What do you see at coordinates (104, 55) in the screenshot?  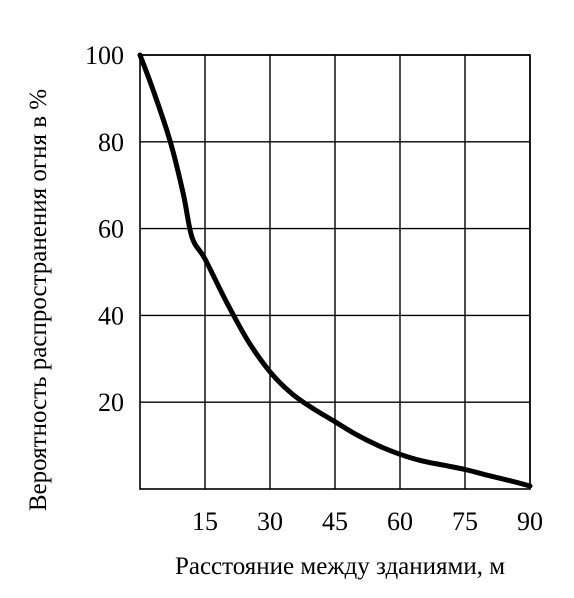 I see `y-tick-label: 100` at bounding box center [104, 55].